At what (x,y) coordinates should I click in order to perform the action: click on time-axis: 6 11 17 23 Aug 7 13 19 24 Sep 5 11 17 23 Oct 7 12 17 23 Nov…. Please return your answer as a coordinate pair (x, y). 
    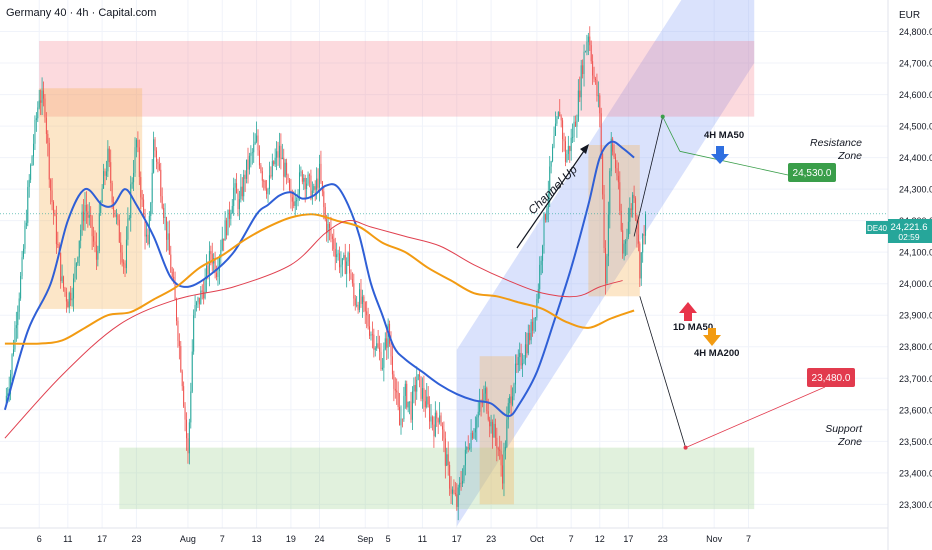
    Looking at the image, I should click on (394, 539).